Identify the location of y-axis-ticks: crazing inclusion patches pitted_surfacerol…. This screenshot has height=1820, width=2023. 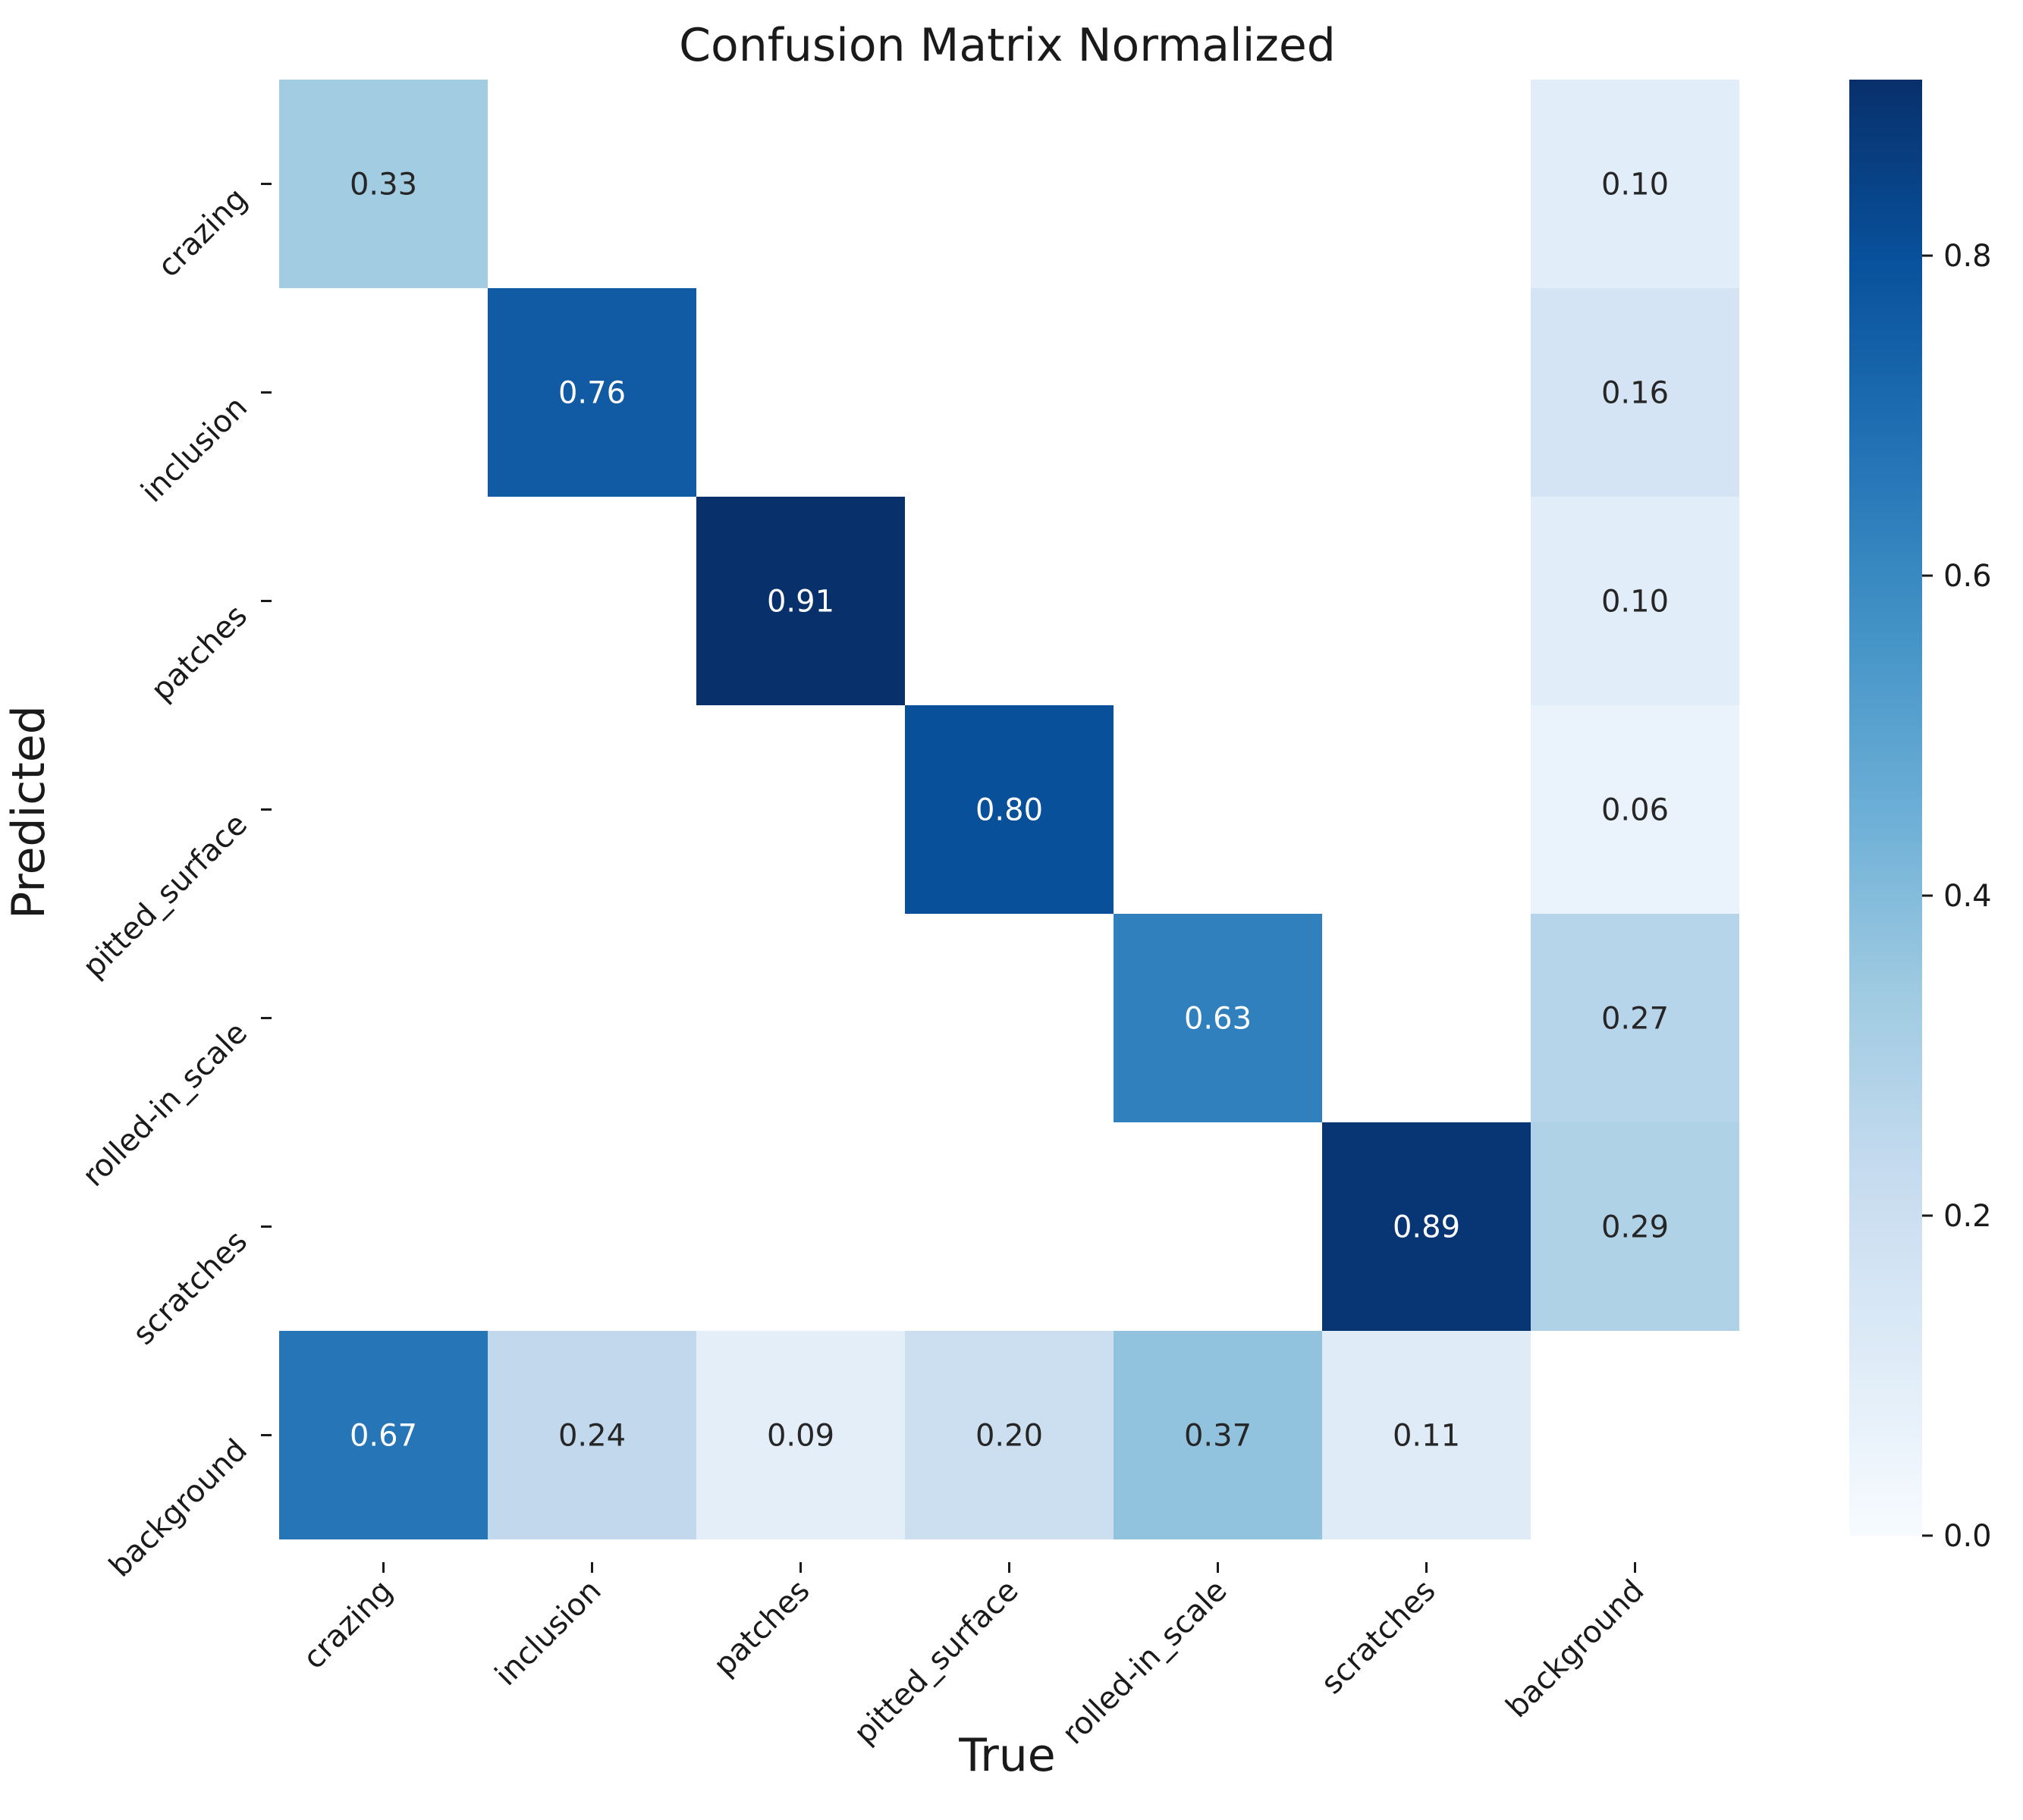
(174, 882).